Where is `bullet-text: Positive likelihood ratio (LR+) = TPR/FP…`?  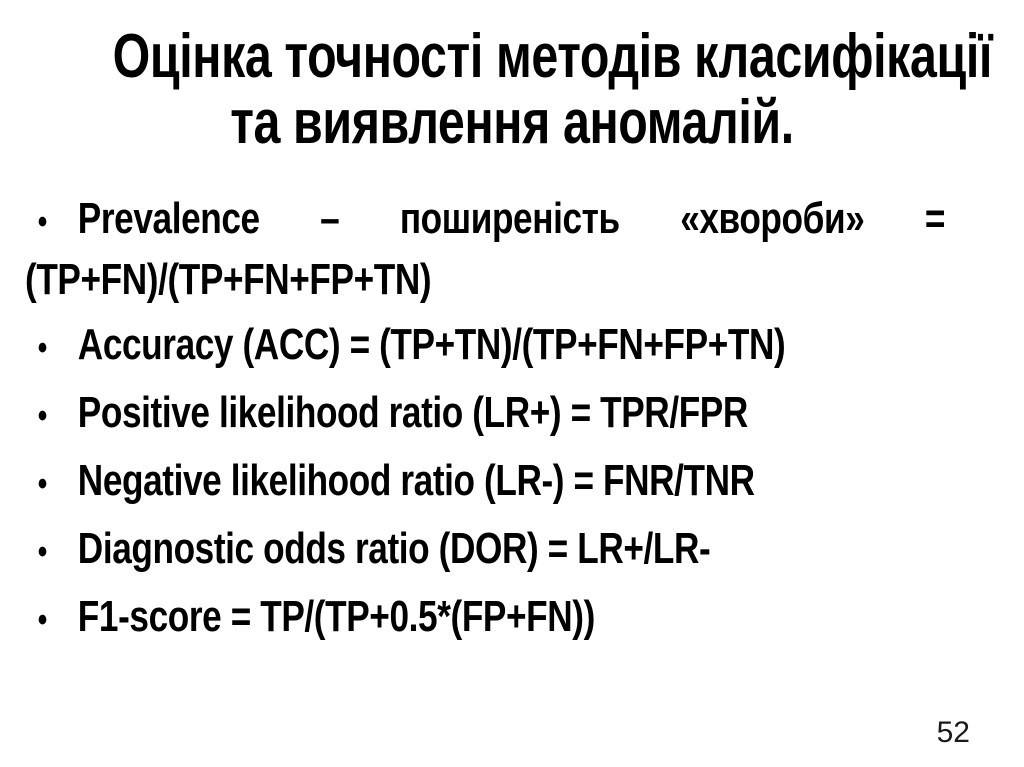 bullet-text: Positive likelihood ratio (LR+) = TPR/FP… is located at coordinates (413, 412).